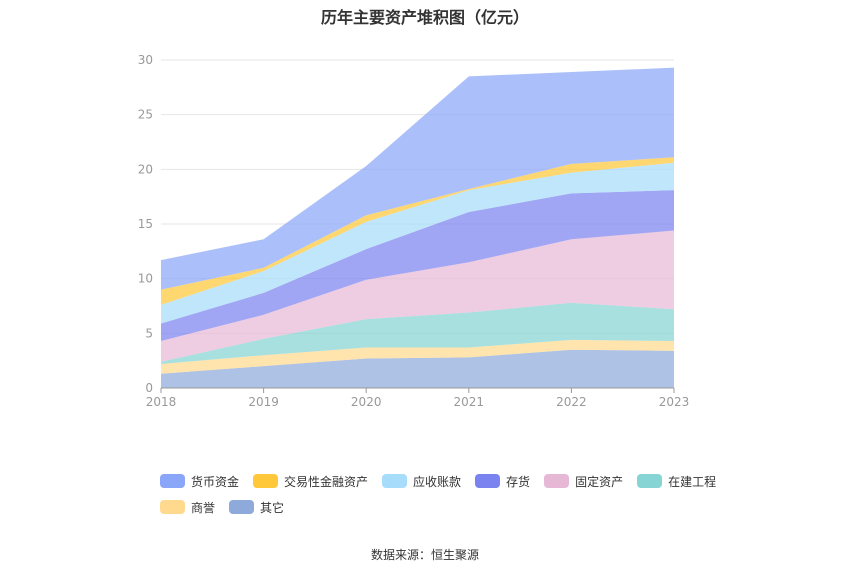 This screenshot has width=850, height=575. I want to click on legend-item: 存货, so click(502, 481).